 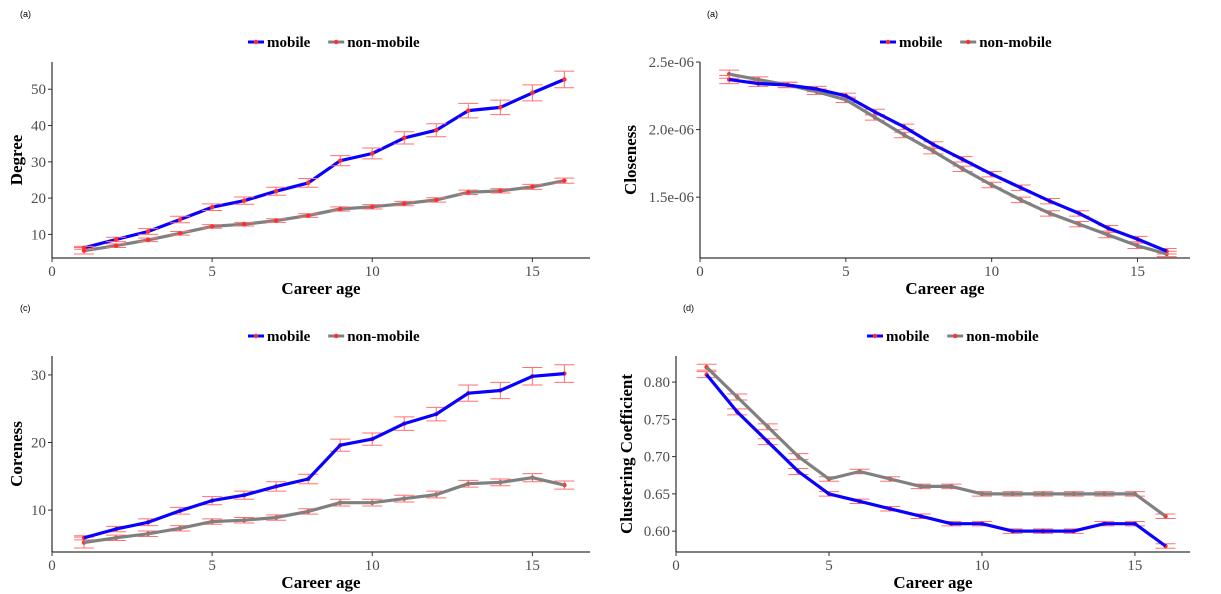 What do you see at coordinates (657, 458) in the screenshot?
I see `y-tick-label: 0.70` at bounding box center [657, 458].